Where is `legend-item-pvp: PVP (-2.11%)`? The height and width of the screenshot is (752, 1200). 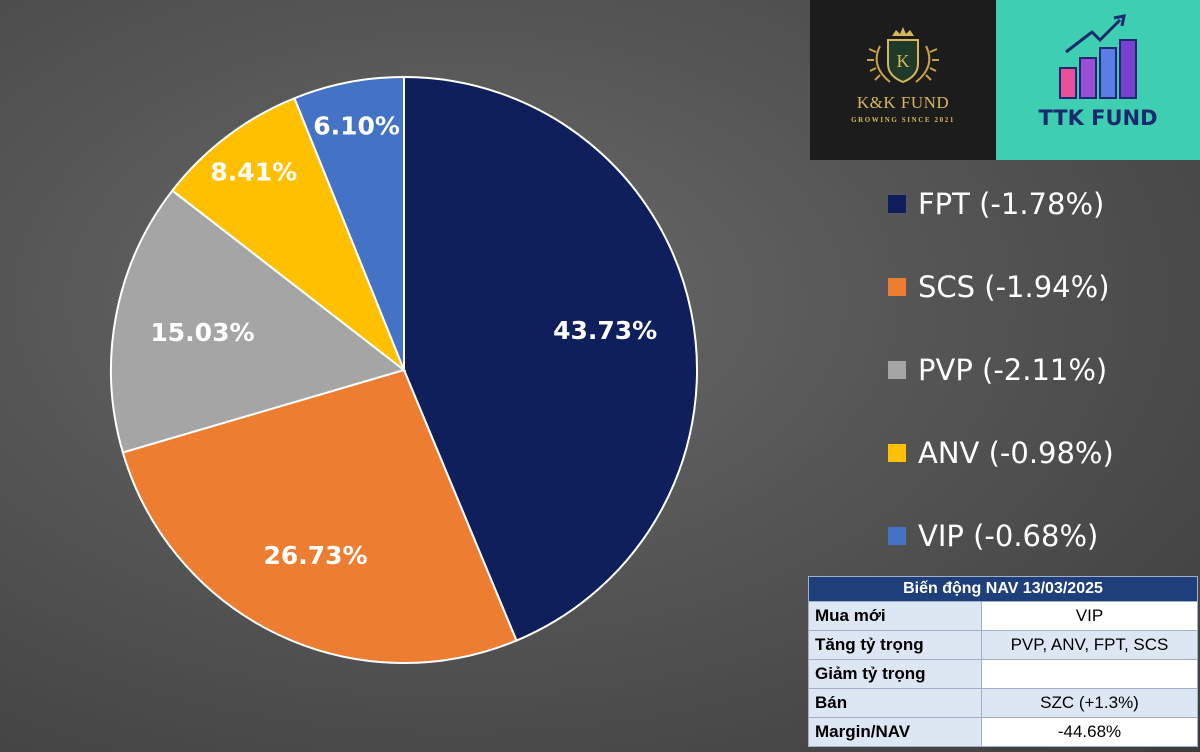
legend-item-pvp: PVP (-2.11%) is located at coordinates (997, 370).